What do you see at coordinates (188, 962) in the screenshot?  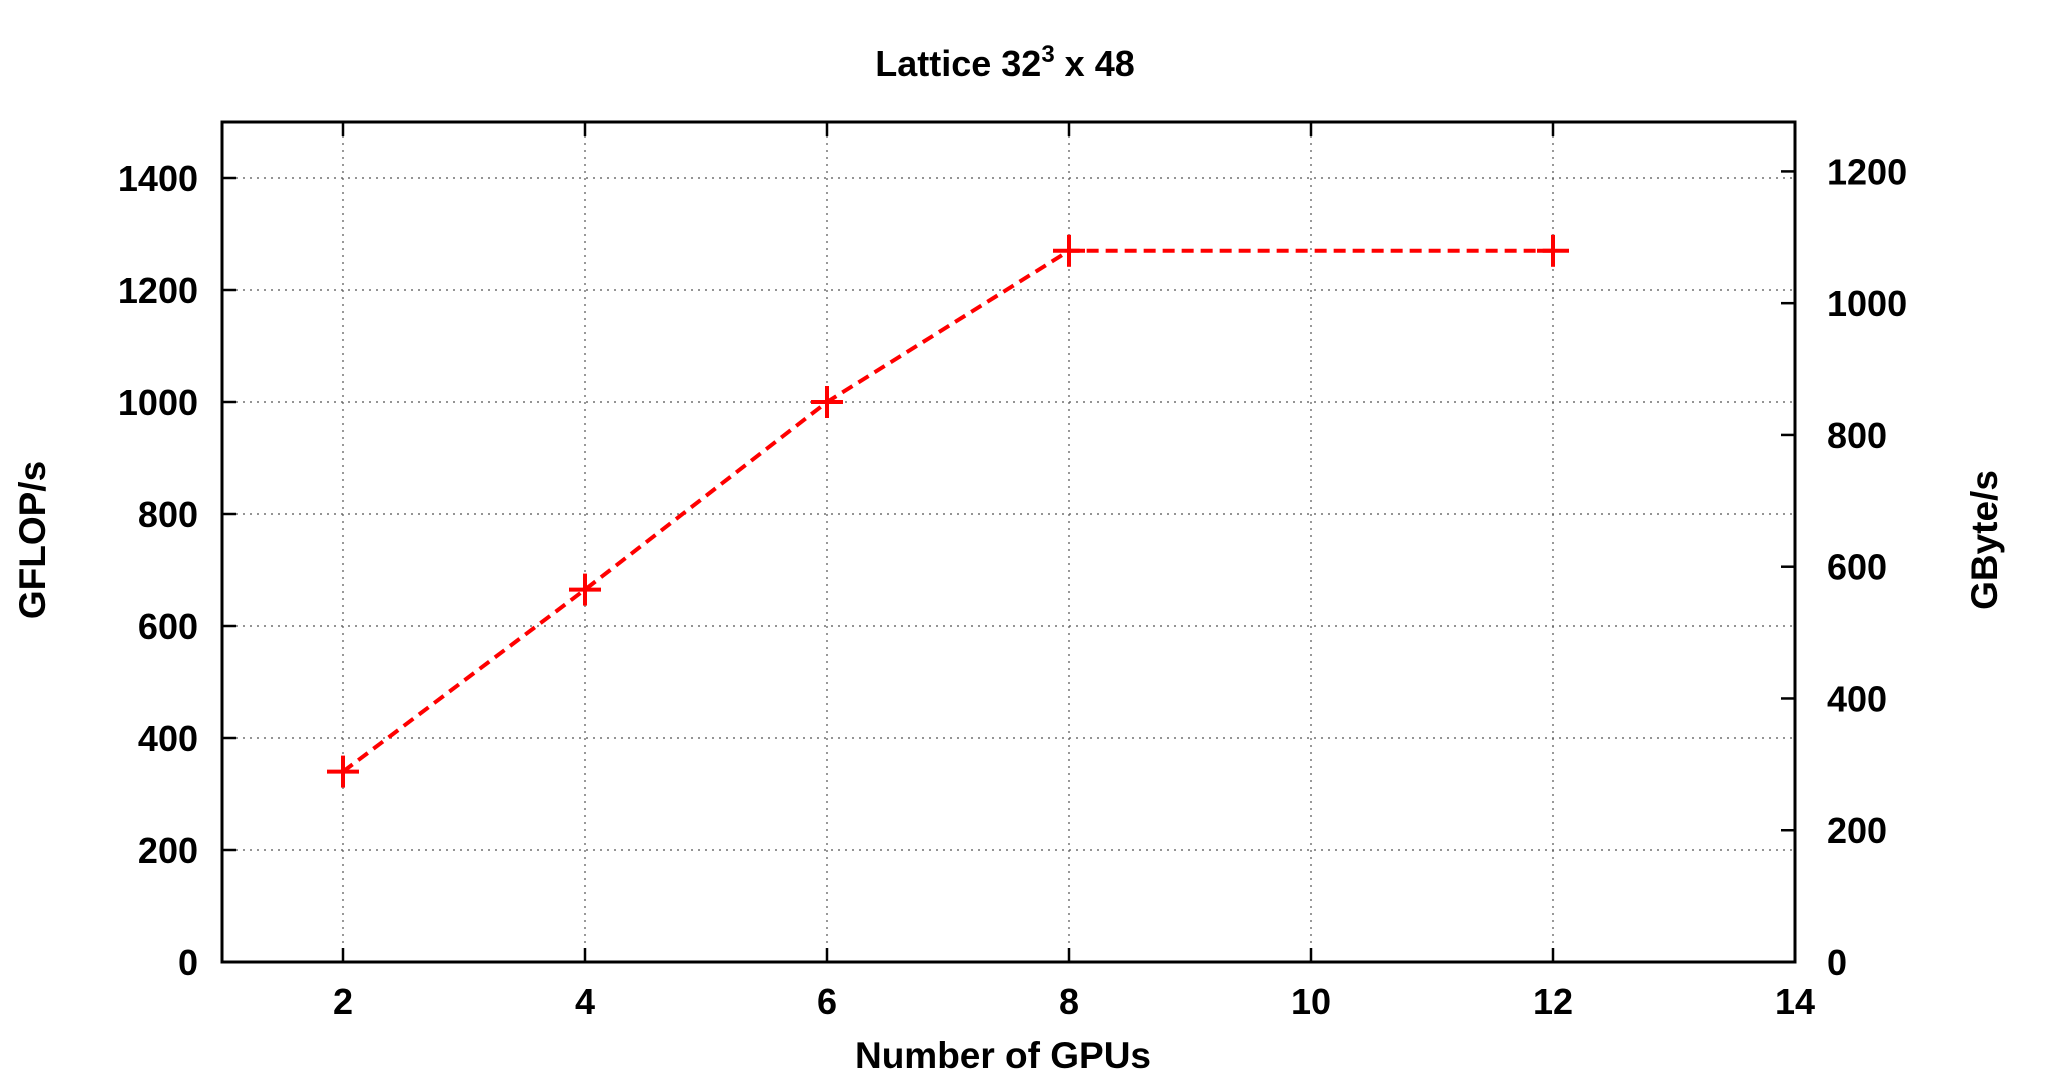 I see `y-tick-label: 0` at bounding box center [188, 962].